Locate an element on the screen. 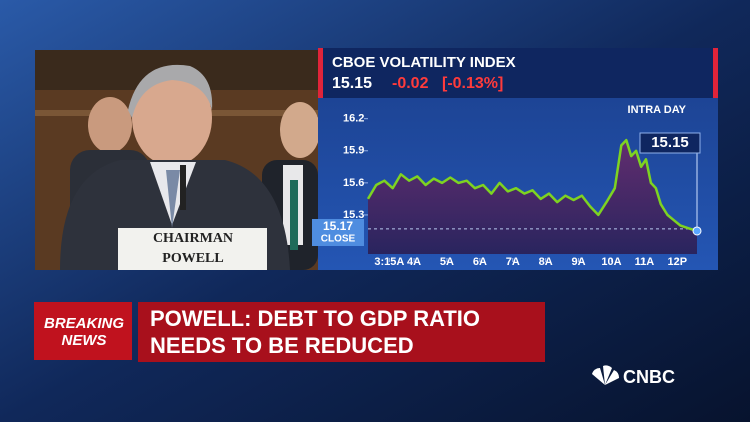 The image size is (750, 422). close-box is located at coordinates (338, 232).